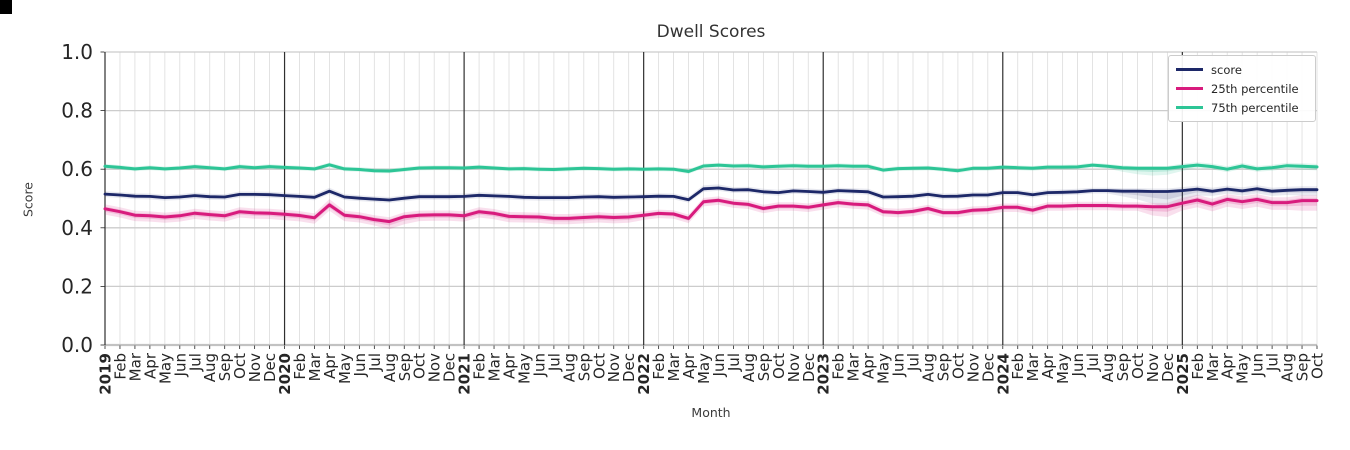 Image resolution: width=1350 pixels, height=450 pixels. I want to click on legend-item-25th-percentile: 25th percentile, so click(1242, 88).